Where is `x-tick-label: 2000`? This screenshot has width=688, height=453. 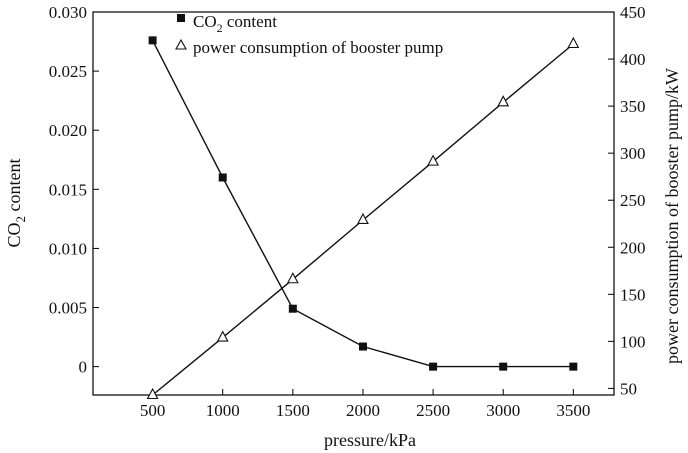
x-tick-label: 2000 is located at coordinates (363, 410).